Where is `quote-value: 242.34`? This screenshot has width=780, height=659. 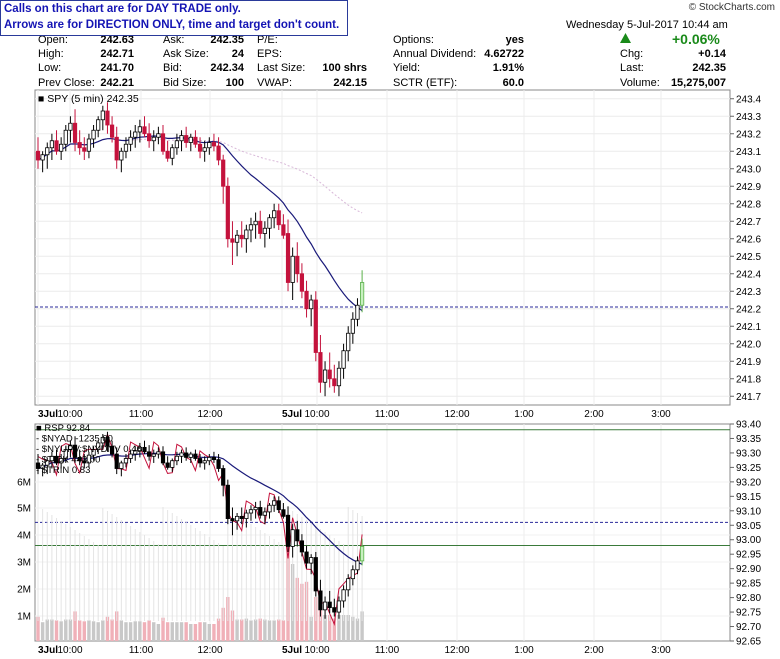
quote-value: 242.34 is located at coordinates (227, 68).